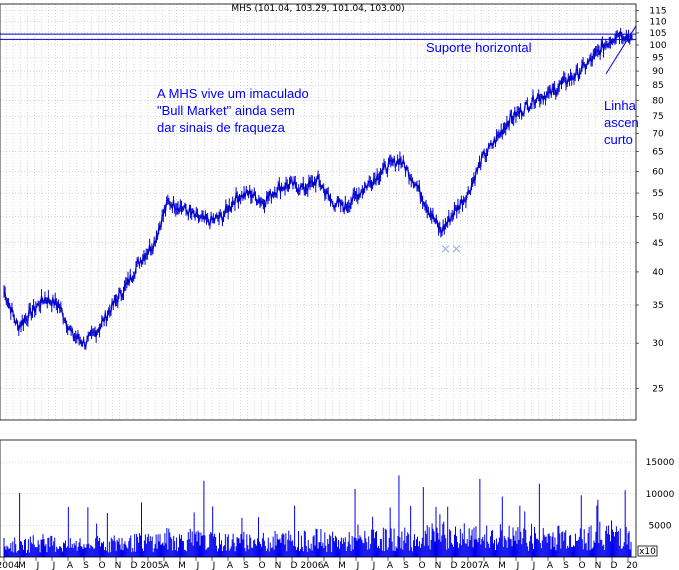 This screenshot has height=570, width=679. What do you see at coordinates (657, 244) in the screenshot?
I see `y-tick-label: 45` at bounding box center [657, 244].